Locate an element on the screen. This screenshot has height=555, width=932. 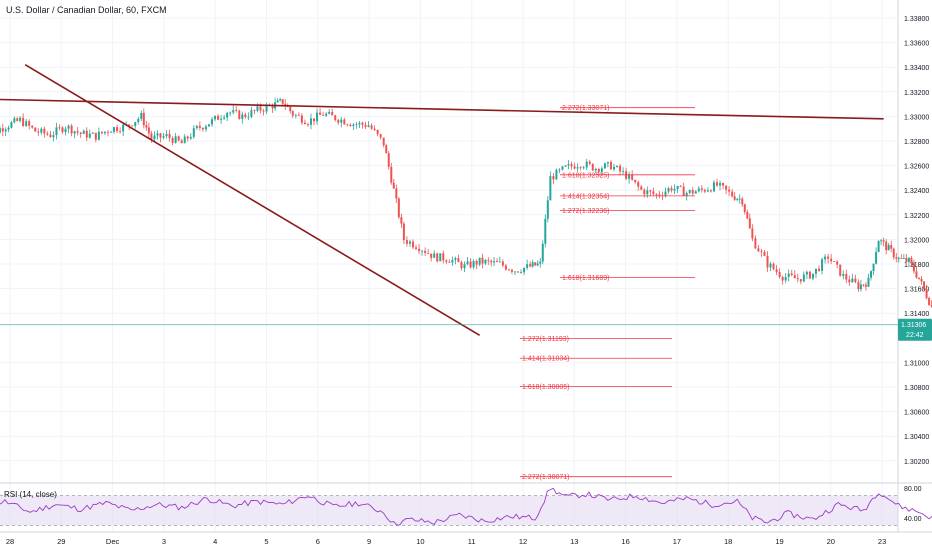
y-tick-label: 1.32400 is located at coordinates (916, 191).